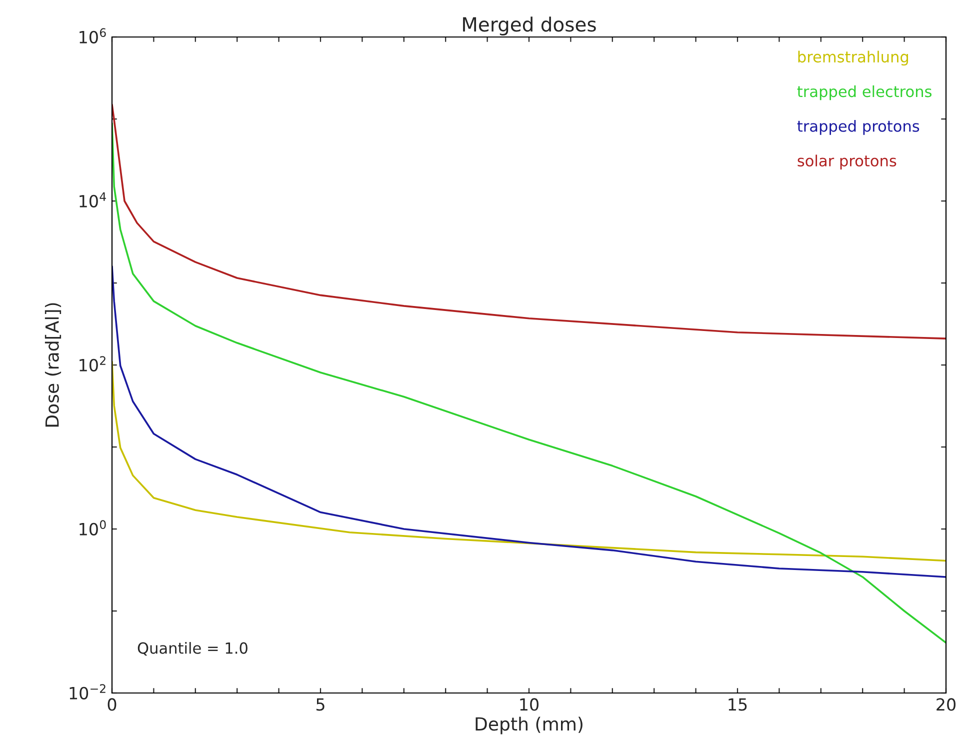 This screenshot has width=961, height=753. Describe the element at coordinates (847, 162) in the screenshot. I see `text: solar protons` at that location.